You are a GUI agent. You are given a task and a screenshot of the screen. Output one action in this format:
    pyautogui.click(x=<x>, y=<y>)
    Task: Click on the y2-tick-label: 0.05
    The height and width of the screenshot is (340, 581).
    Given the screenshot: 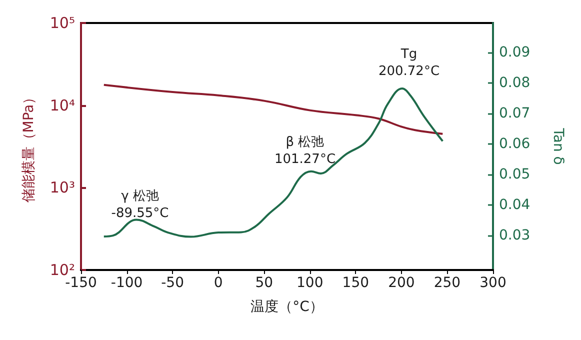 What is the action you would take?
    pyautogui.click(x=514, y=174)
    